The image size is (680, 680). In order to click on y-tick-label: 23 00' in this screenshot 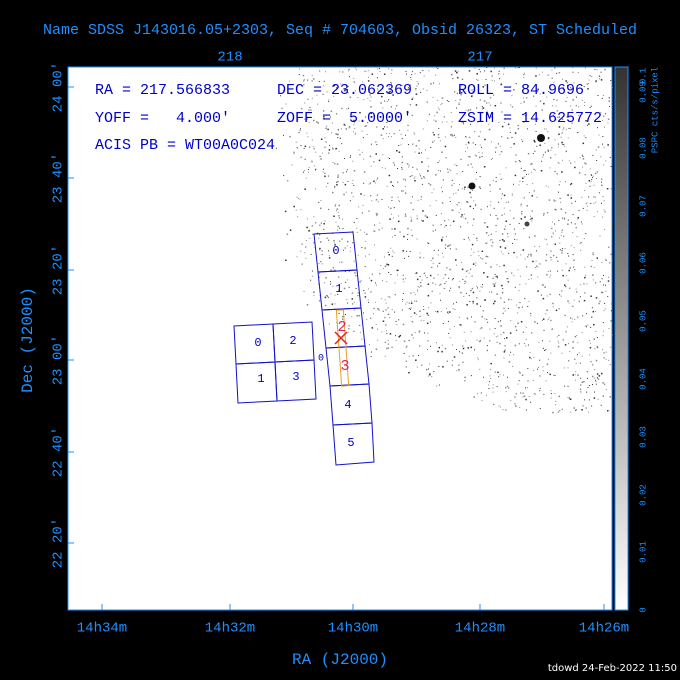, I will do `click(59, 360)`.